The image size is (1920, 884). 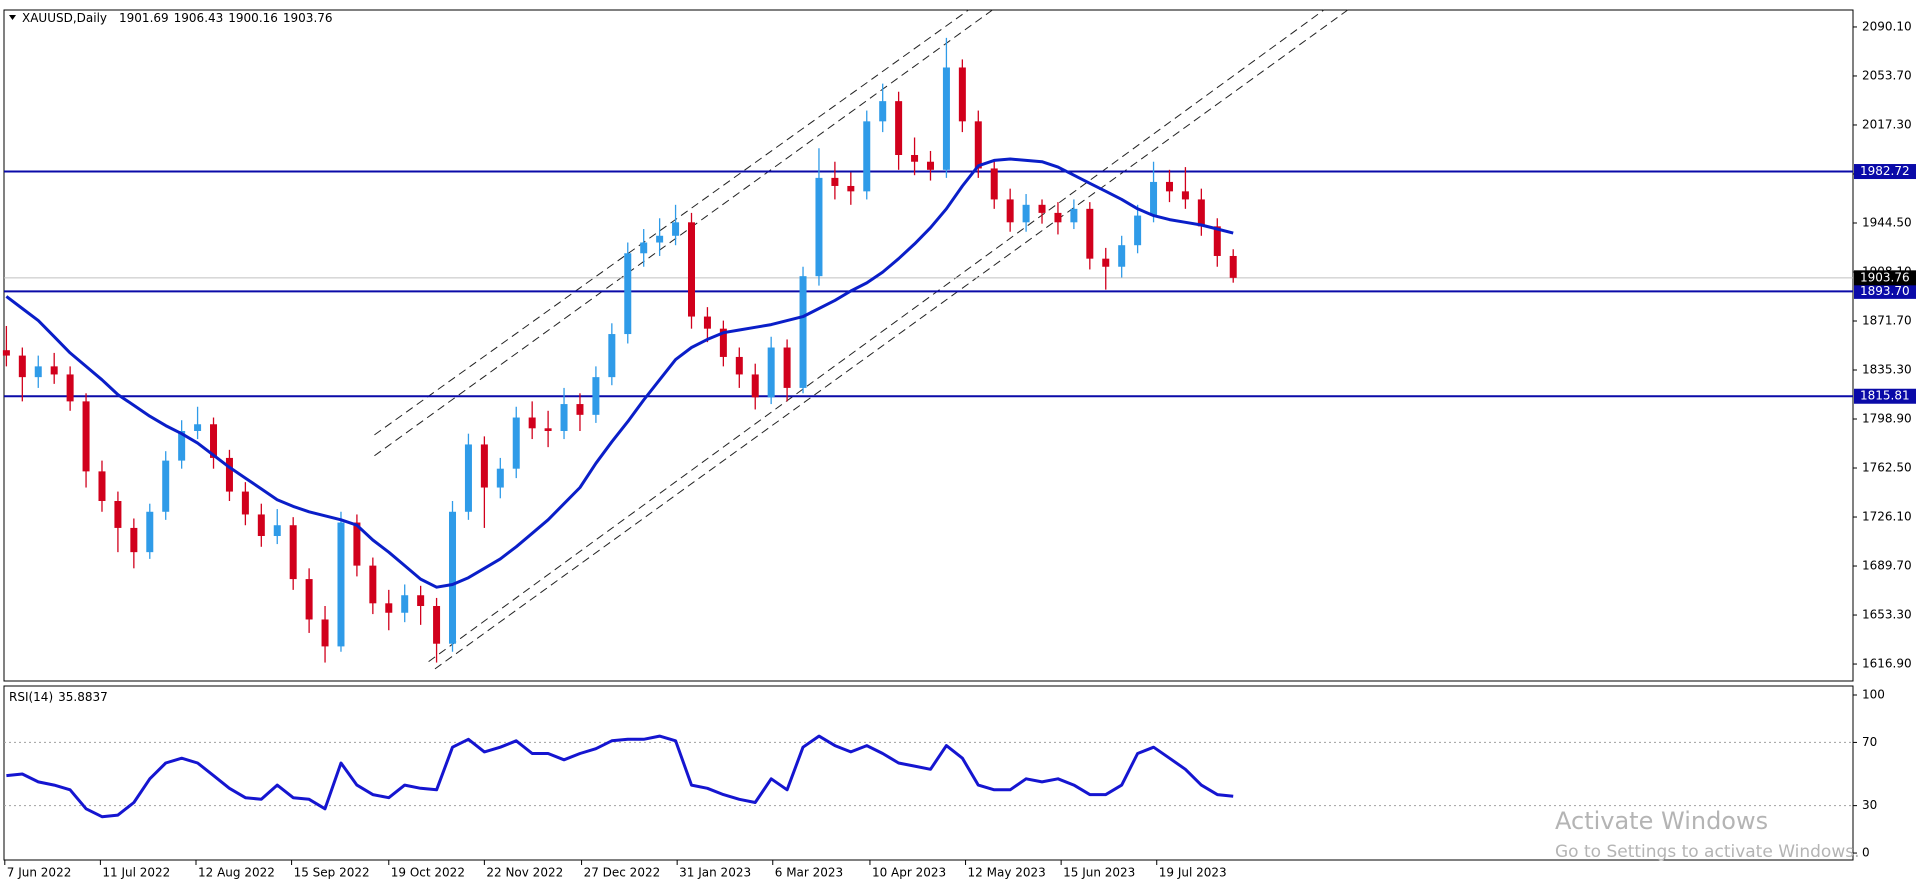 What do you see at coordinates (1887, 124) in the screenshot?
I see `y-tick-label: 2017.30` at bounding box center [1887, 124].